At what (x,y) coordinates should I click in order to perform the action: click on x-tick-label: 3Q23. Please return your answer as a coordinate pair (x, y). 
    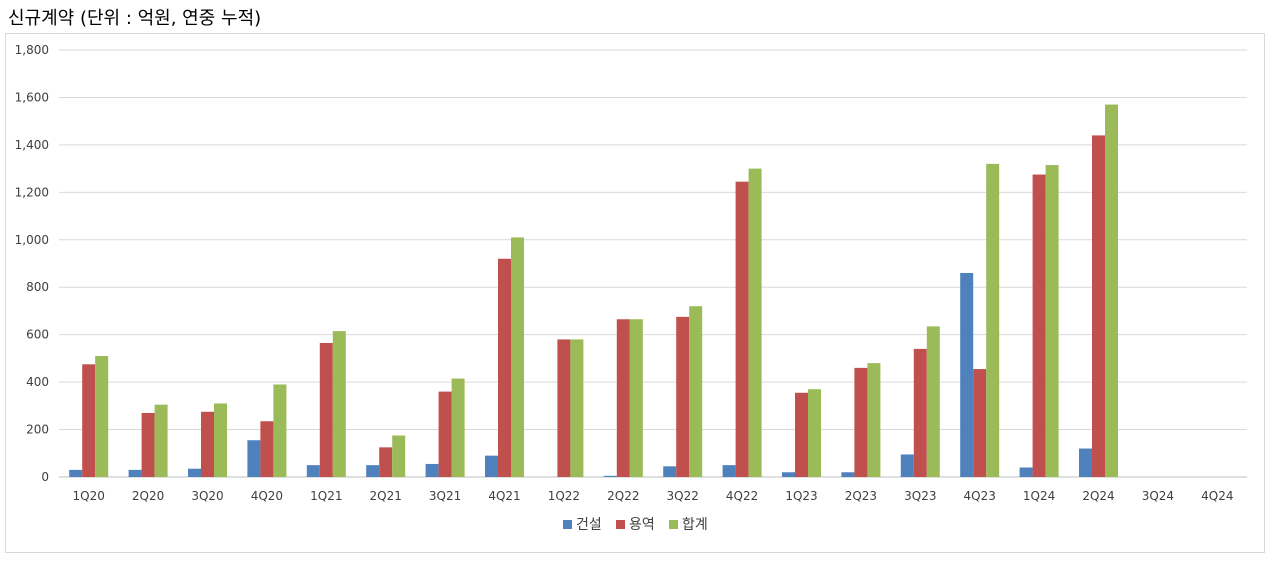
    Looking at the image, I should click on (920, 496).